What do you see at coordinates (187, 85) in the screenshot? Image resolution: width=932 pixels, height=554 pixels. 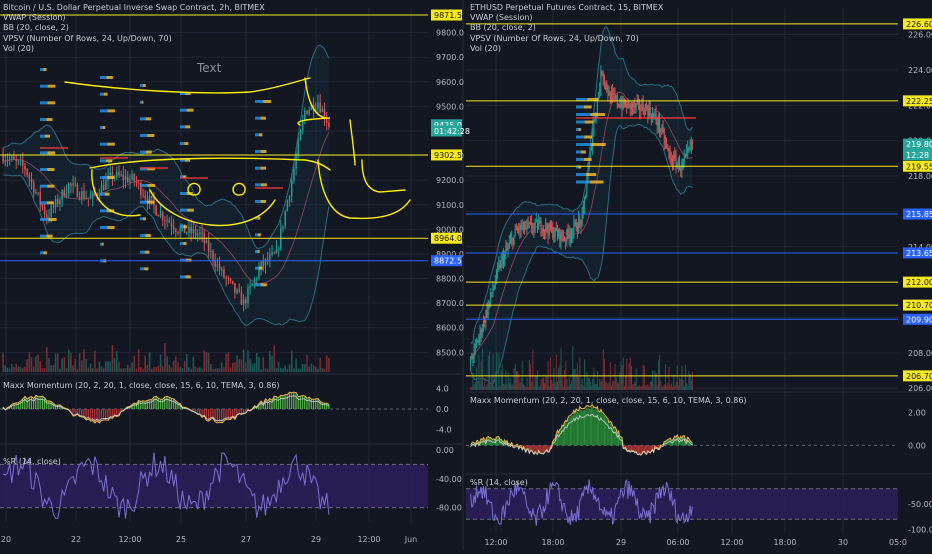 I see `drawing-line-top` at bounding box center [187, 85].